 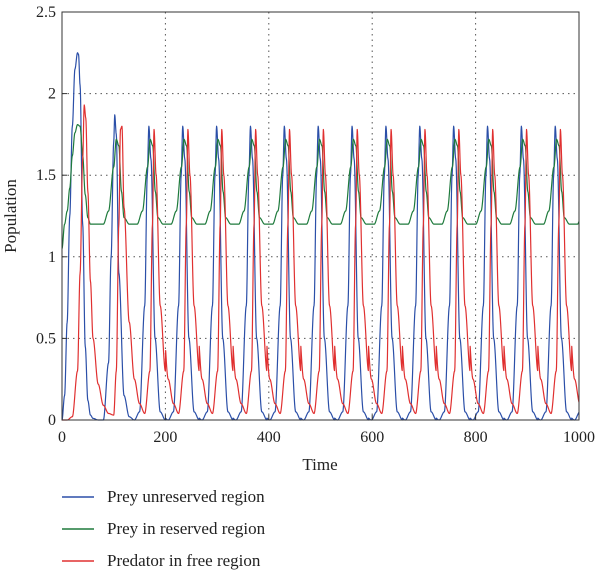 What do you see at coordinates (46, 175) in the screenshot?
I see `y-tick-label: 1.5` at bounding box center [46, 175].